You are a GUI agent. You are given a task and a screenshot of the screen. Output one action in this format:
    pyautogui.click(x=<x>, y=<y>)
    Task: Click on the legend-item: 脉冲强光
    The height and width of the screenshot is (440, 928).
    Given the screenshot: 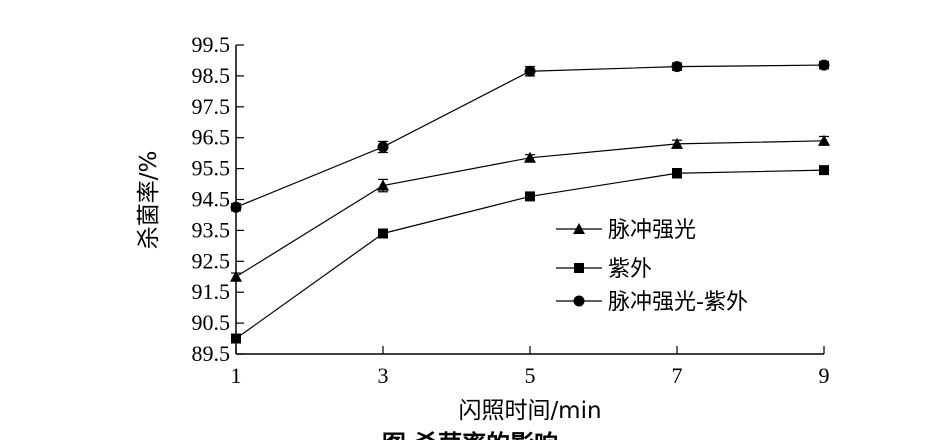 What is the action you would take?
    pyautogui.click(x=626, y=230)
    